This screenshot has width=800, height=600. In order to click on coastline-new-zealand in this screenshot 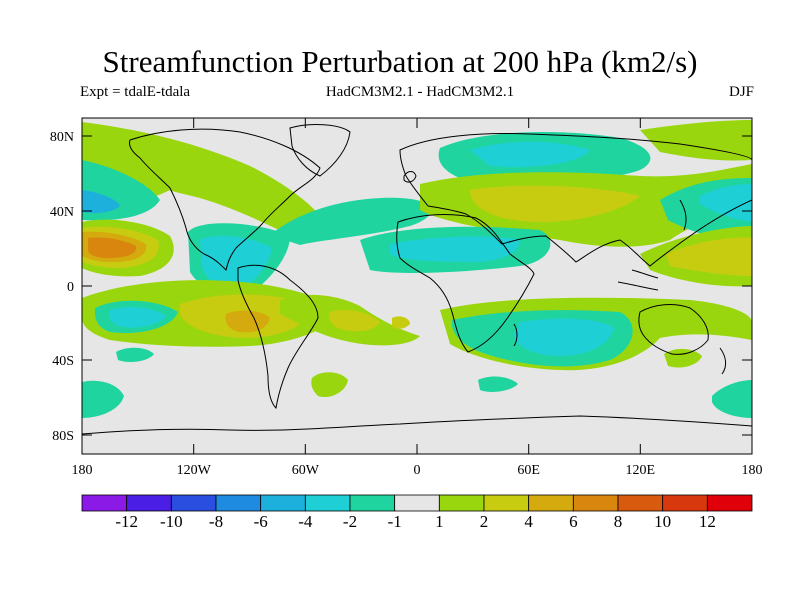, I will do `click(723, 361)`.